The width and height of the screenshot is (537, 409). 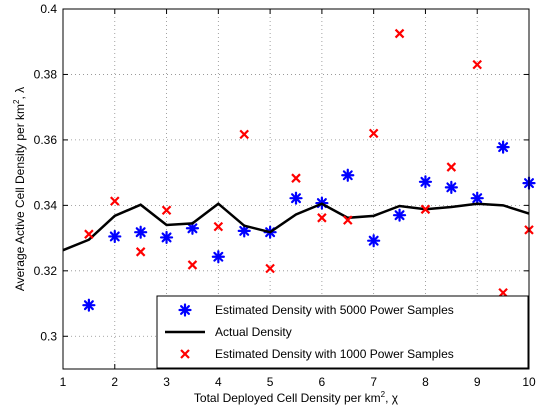 I want to click on legend-box, so click(x=342, y=332).